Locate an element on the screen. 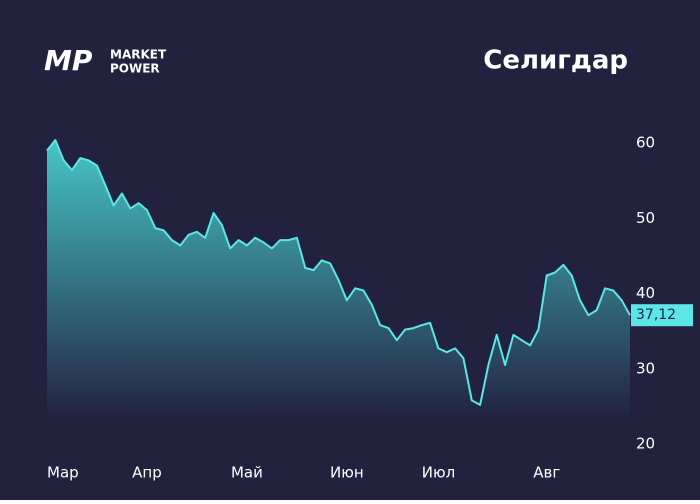  x-tick-label: Авг is located at coordinates (546, 473).